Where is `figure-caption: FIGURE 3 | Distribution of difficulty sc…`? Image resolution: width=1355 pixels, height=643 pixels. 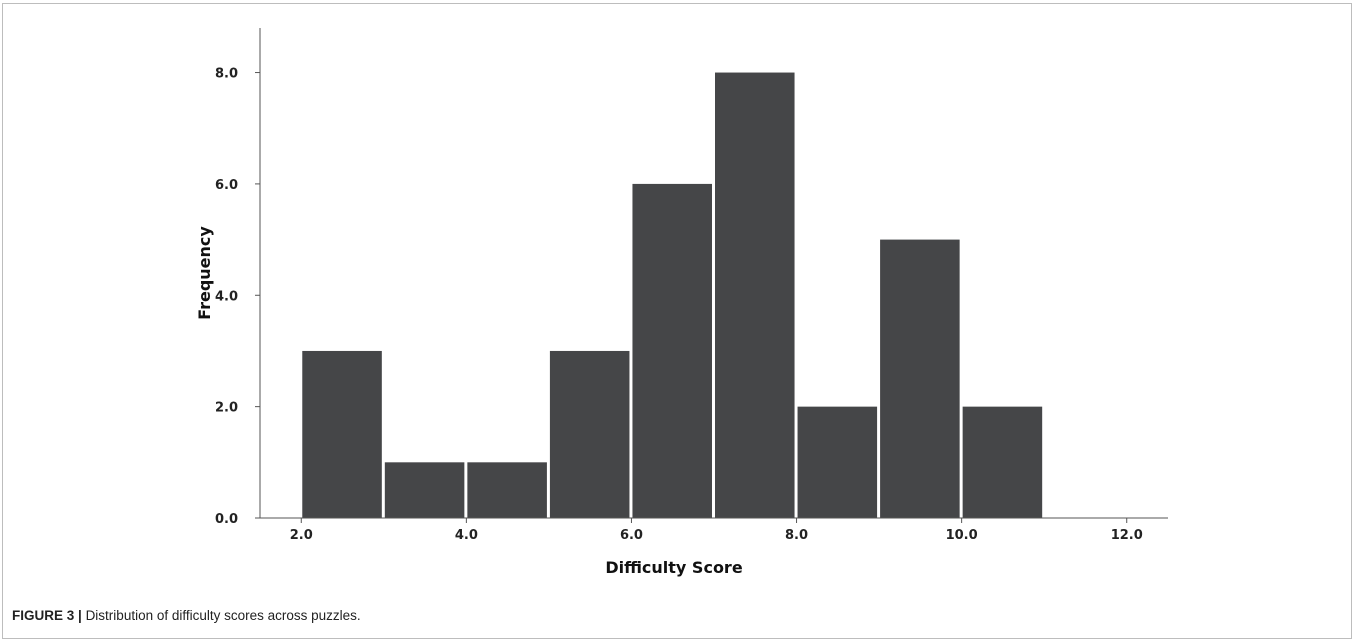
figure-caption: FIGURE 3 | Distribution of difficulty sc… is located at coordinates (186, 615).